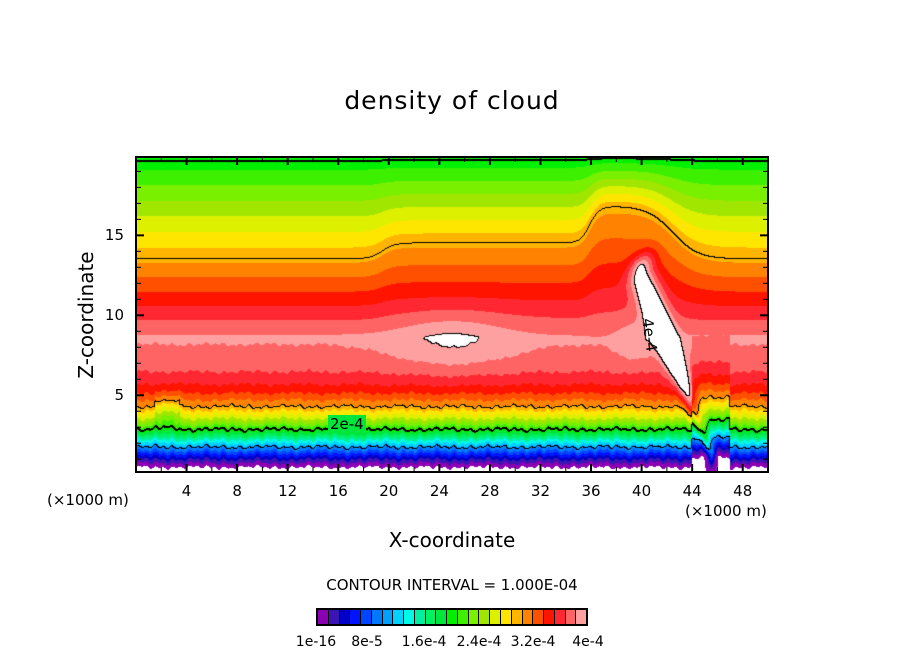 The height and width of the screenshot is (654, 904). What do you see at coordinates (743, 491) in the screenshot?
I see `x-tick-label: 48` at bounding box center [743, 491].